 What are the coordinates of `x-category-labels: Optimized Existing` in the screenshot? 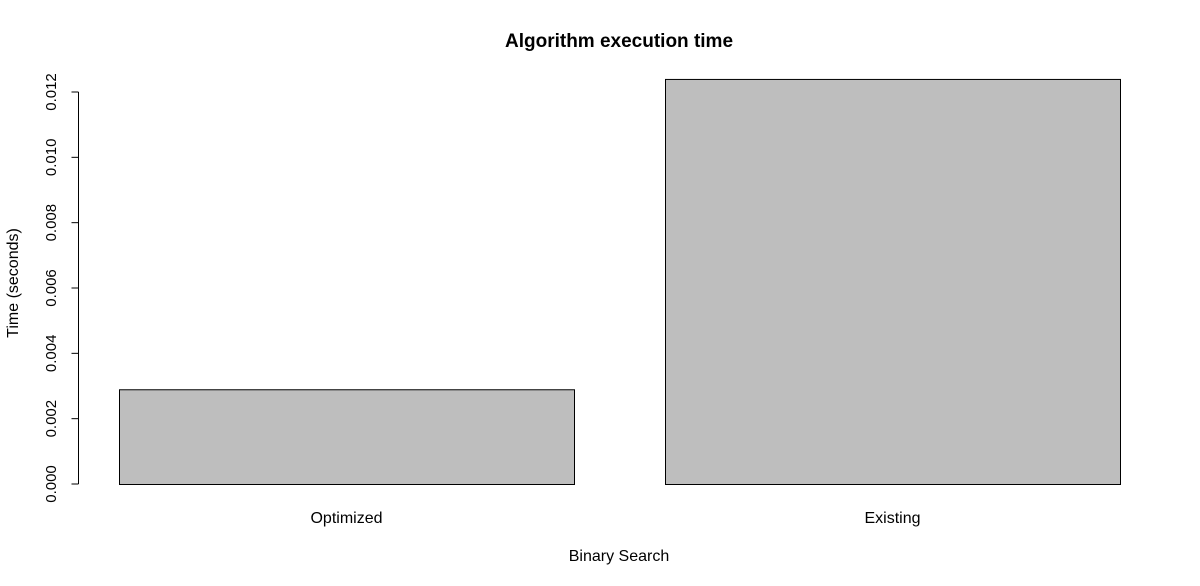 It's located at (615, 518).